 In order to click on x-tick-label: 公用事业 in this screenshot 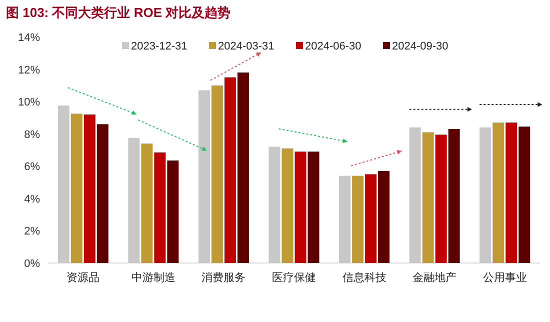, I will do `click(504, 277)`.